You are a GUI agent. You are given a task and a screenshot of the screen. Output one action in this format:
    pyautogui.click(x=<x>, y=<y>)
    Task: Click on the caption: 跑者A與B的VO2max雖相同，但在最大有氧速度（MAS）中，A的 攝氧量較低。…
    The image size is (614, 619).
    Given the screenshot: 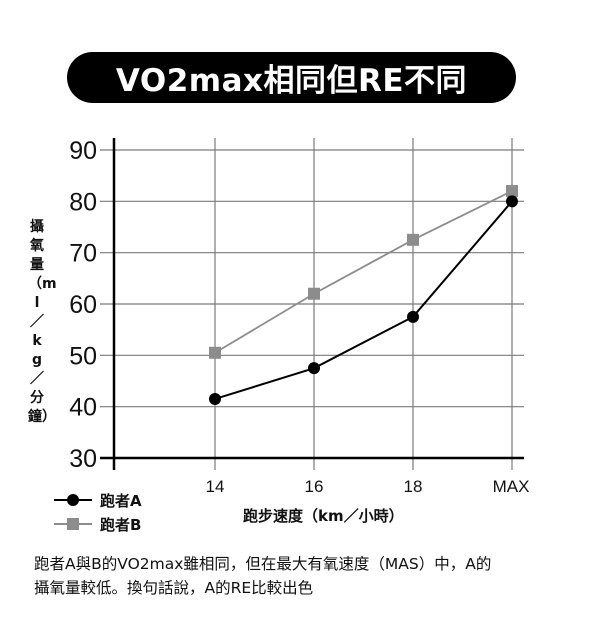 What is the action you would take?
    pyautogui.click(x=304, y=576)
    